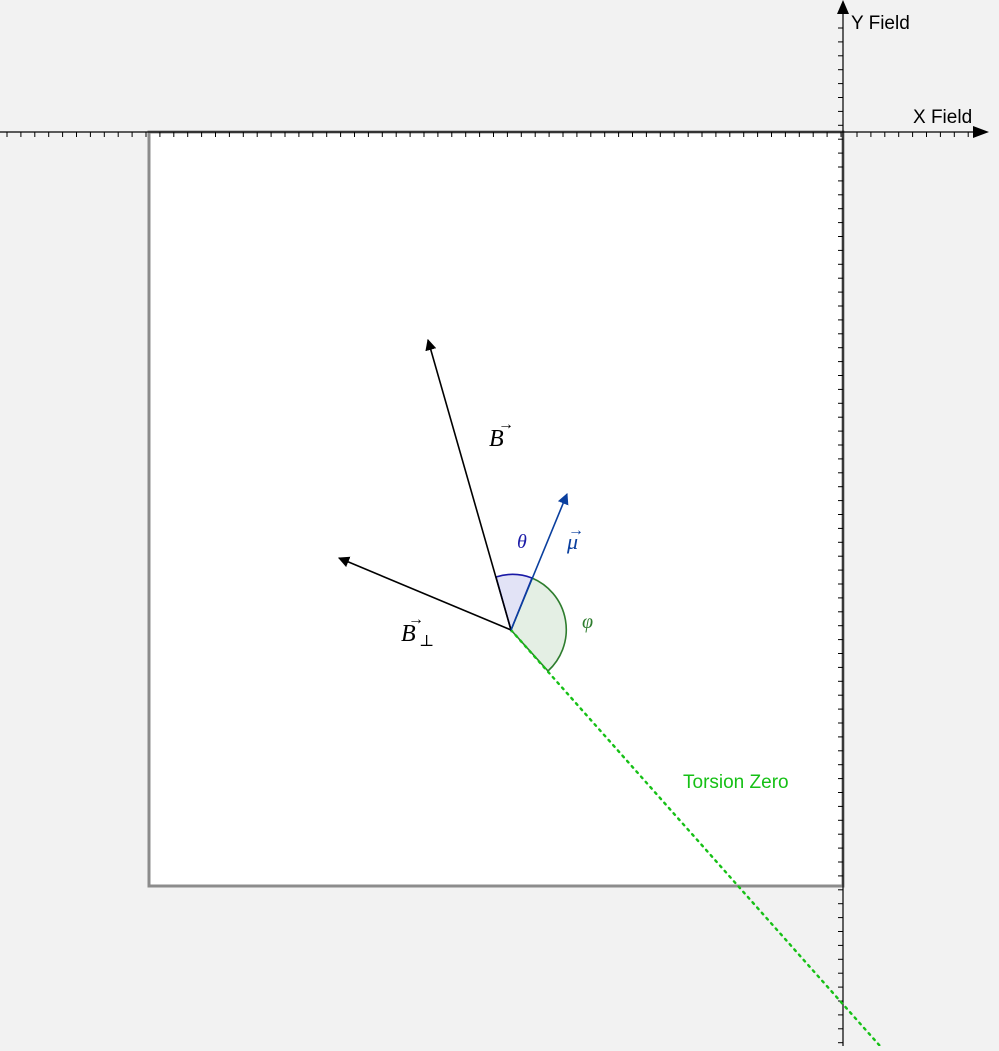  I want to click on y-axis, so click(843, 523).